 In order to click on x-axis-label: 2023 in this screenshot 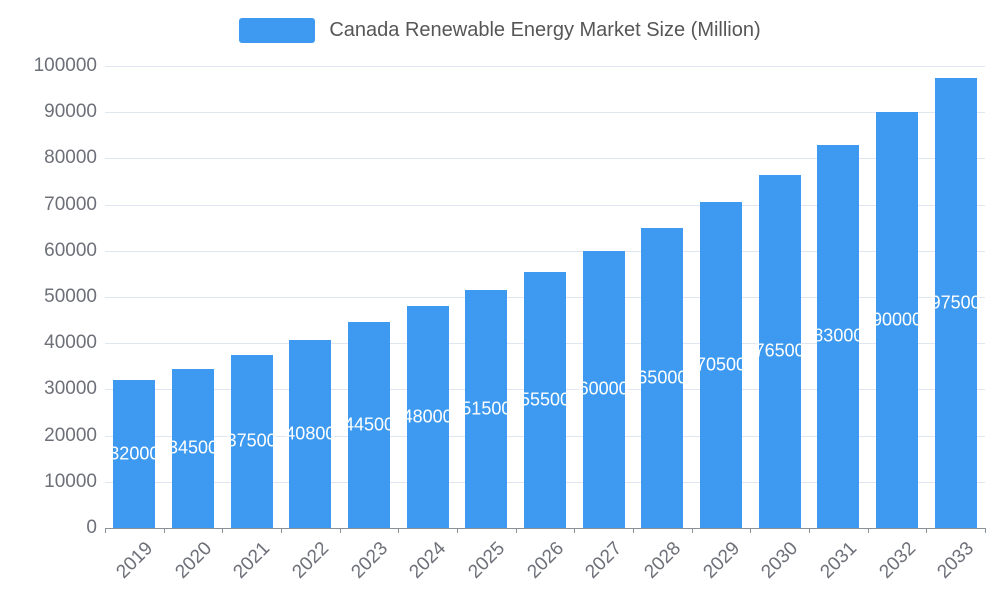, I will do `click(369, 560)`.